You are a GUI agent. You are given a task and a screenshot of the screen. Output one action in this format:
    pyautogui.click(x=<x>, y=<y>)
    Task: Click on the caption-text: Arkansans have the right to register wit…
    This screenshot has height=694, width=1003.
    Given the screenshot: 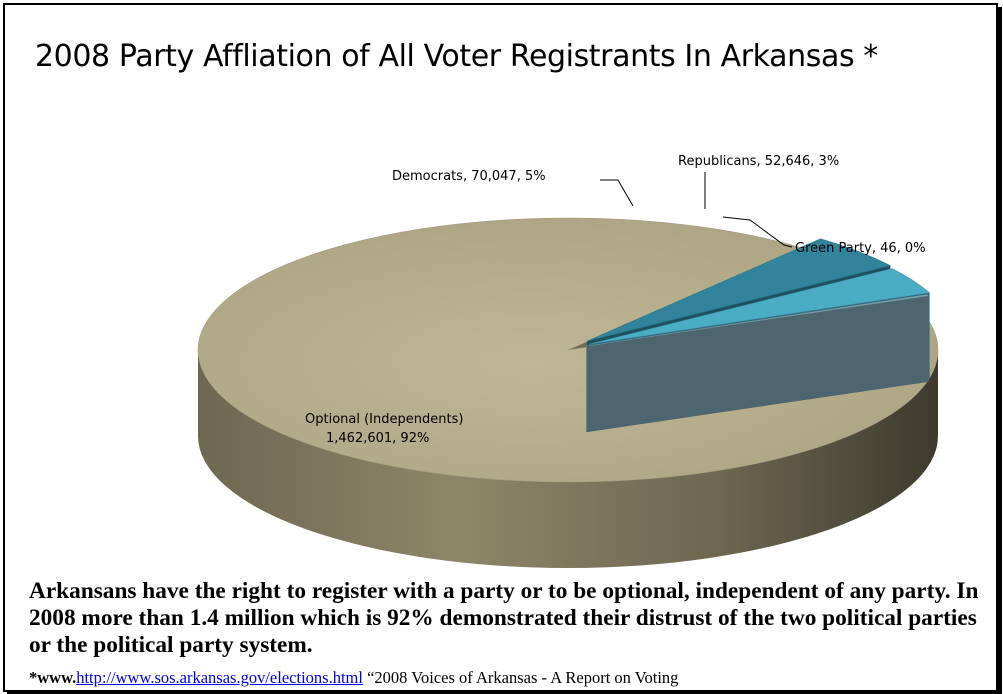 What is the action you would take?
    pyautogui.click(x=504, y=618)
    